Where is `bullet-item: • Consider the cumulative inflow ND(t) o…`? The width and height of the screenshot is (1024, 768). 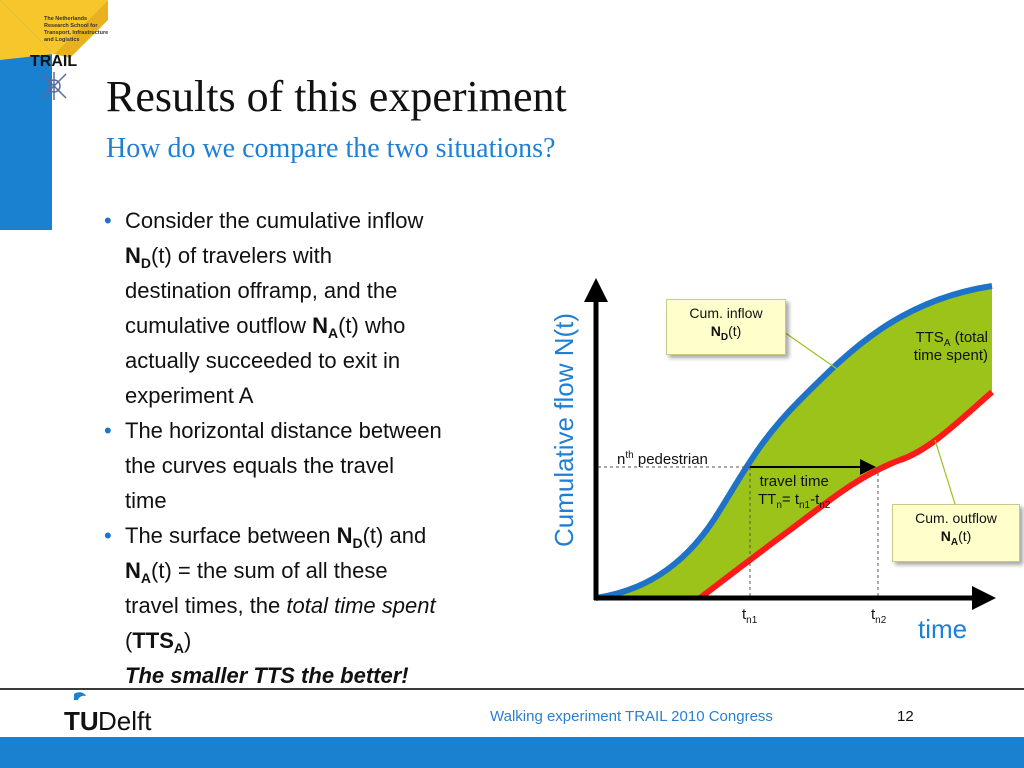
bullet-item: • Consider the cumulative inflow ND(t) o… is located at coordinates (324, 308).